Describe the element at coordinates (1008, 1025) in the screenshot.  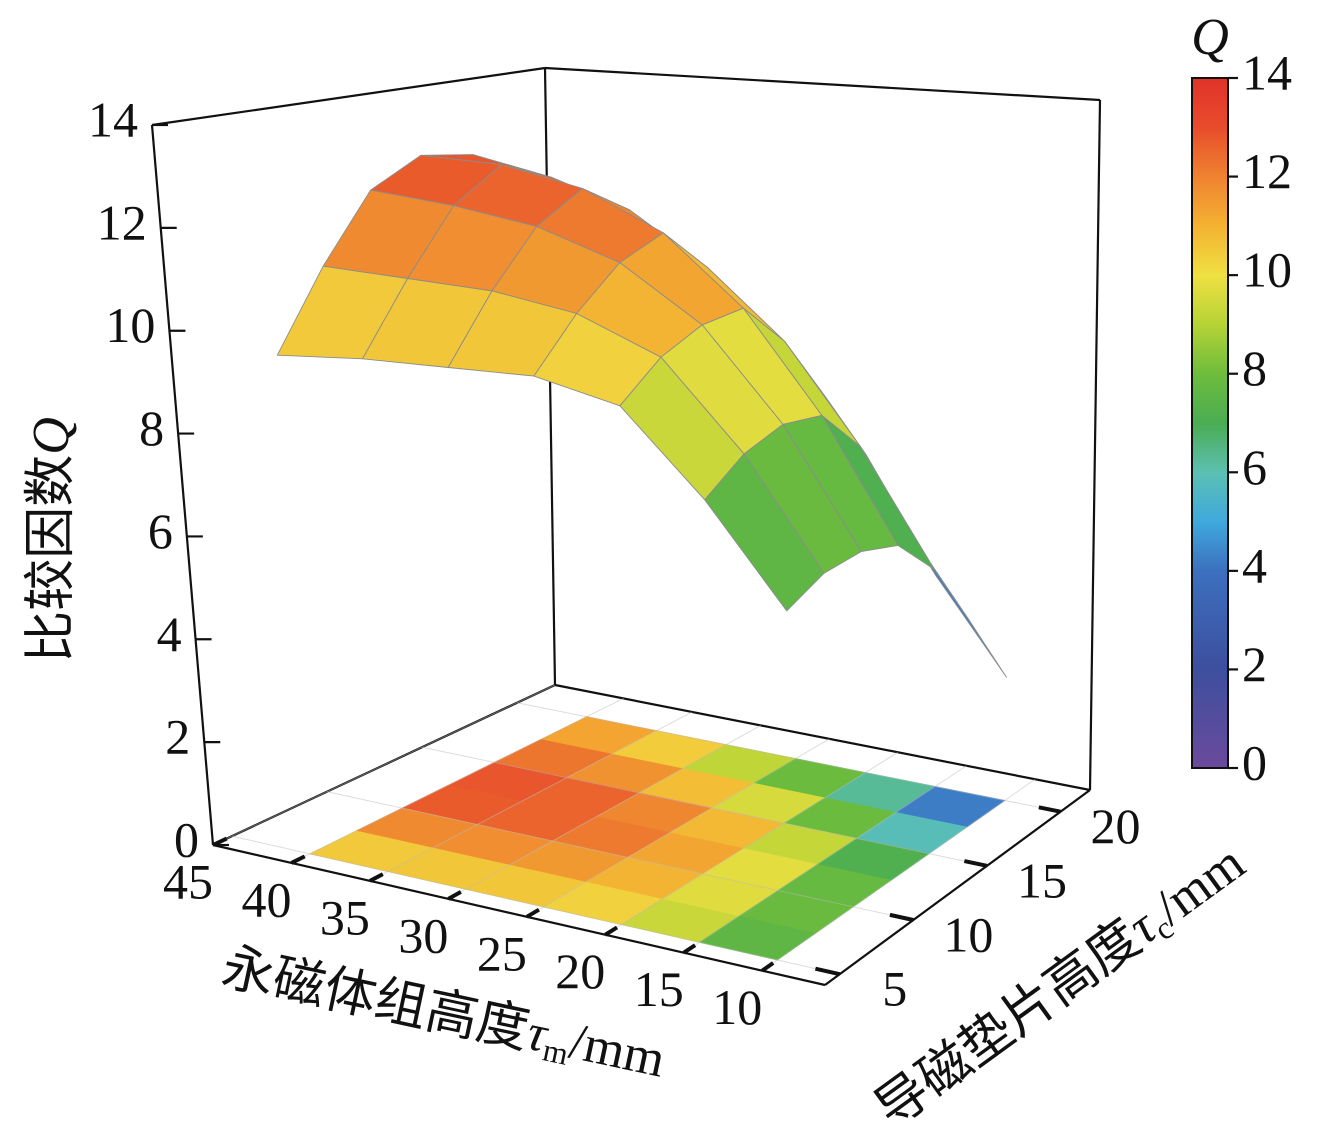
I see `y-title-text: 导磁垫片高度` at that location.